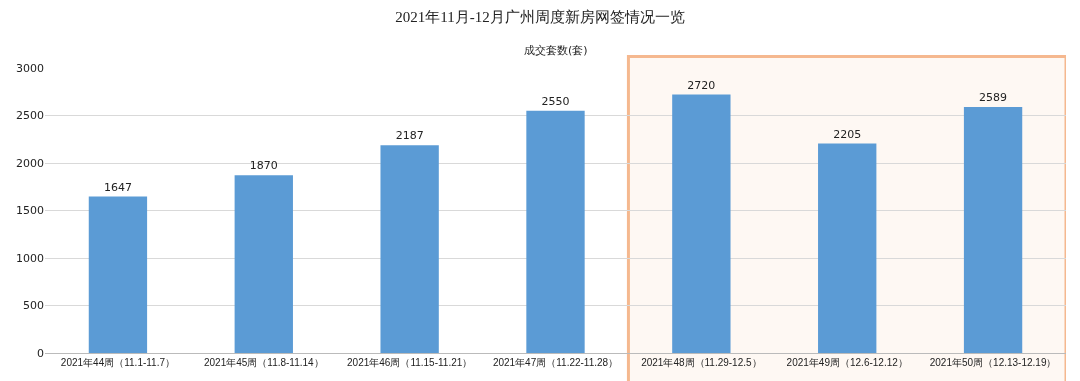 The width and height of the screenshot is (1080, 381). Describe the element at coordinates (556, 50) in the screenshot. I see `chart-subtitle: 成交套数(套)` at that location.